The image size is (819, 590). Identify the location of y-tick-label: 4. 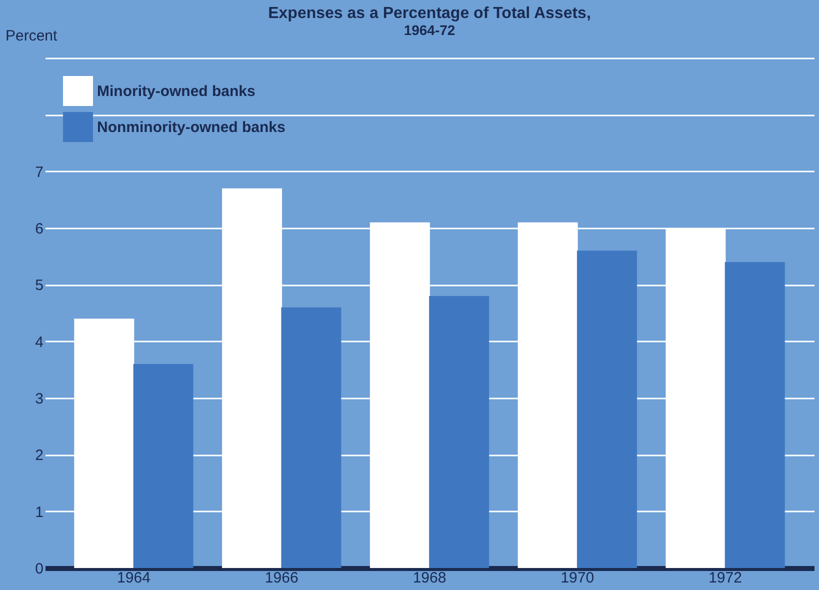
(39, 342).